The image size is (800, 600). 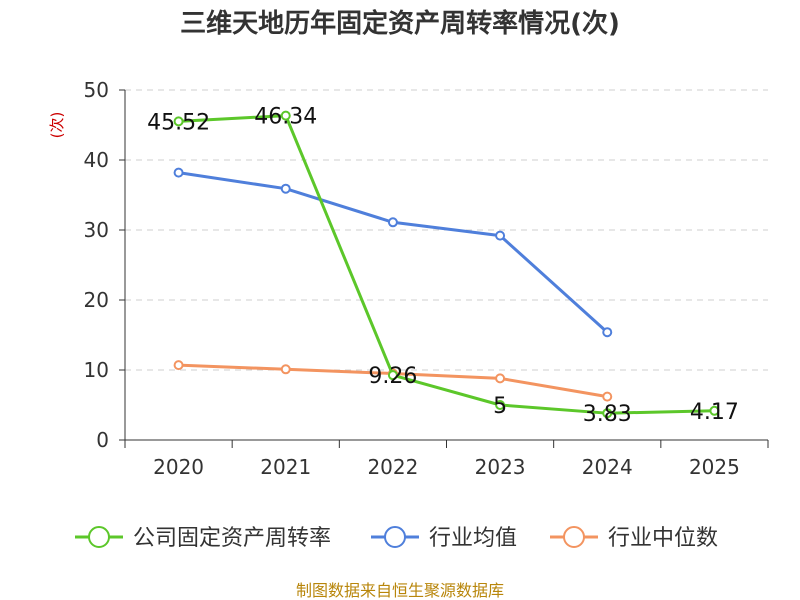 I want to click on series-1-point-2022, so click(x=392, y=222).